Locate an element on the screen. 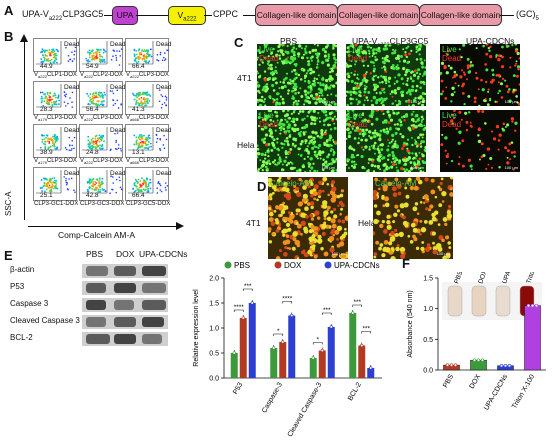 The image size is (554, 443). flow-plot-caption: Va179CLP3-DOX is located at coordinates (55, 162).